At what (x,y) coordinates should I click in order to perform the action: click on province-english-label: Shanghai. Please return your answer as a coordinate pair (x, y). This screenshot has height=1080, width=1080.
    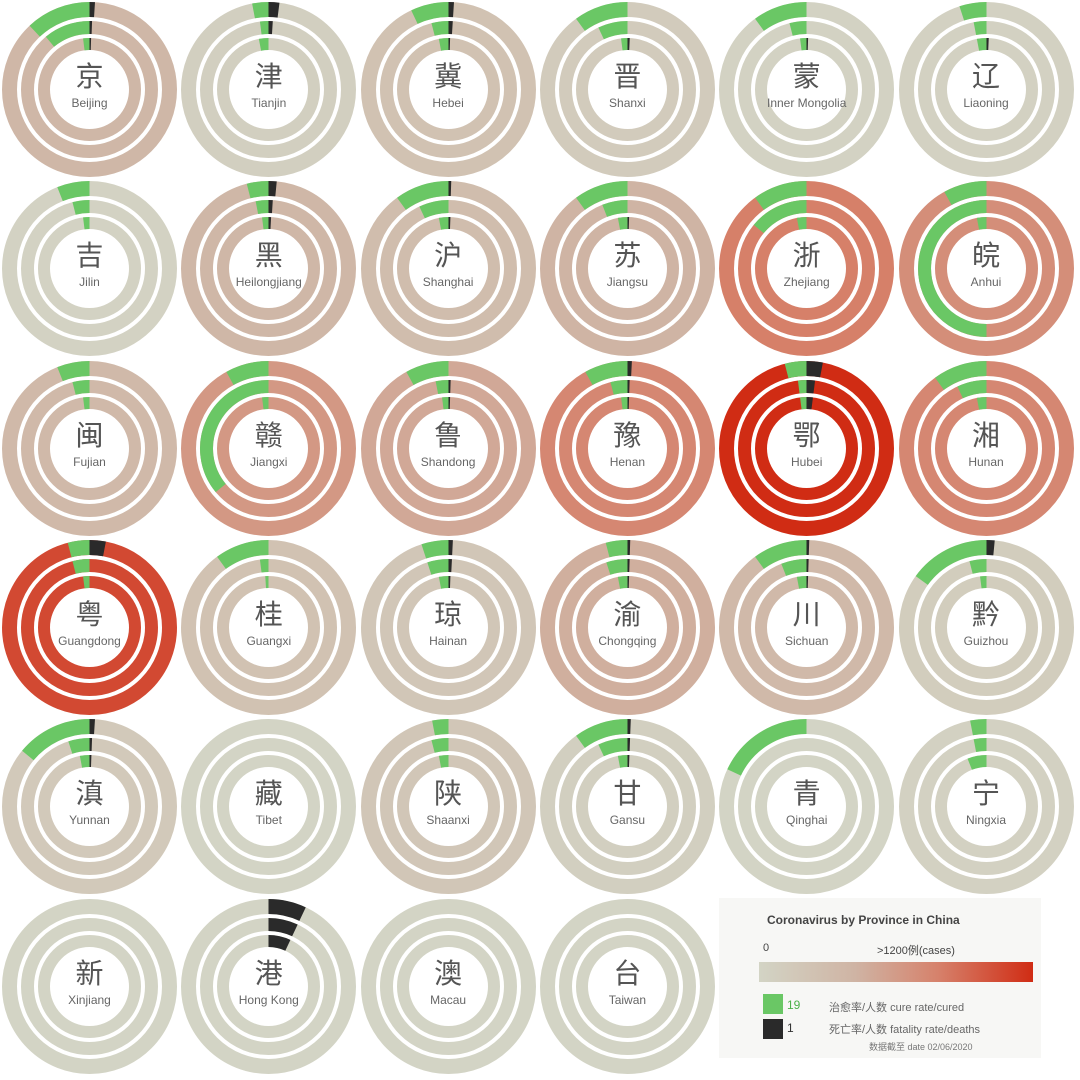
    Looking at the image, I should click on (448, 282).